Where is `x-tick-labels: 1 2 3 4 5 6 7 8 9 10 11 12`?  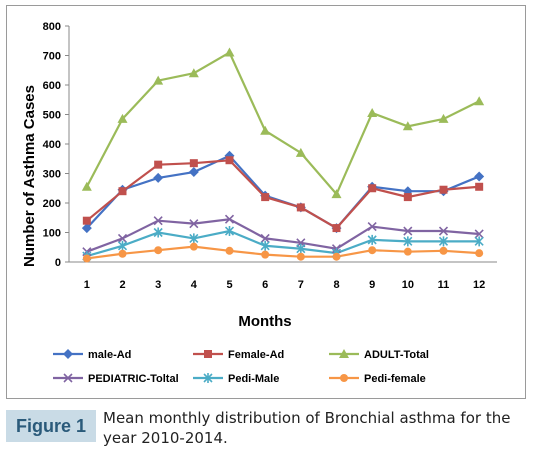 x-tick-labels: 1 2 3 4 5 6 7 8 9 10 11 12 is located at coordinates (285, 285).